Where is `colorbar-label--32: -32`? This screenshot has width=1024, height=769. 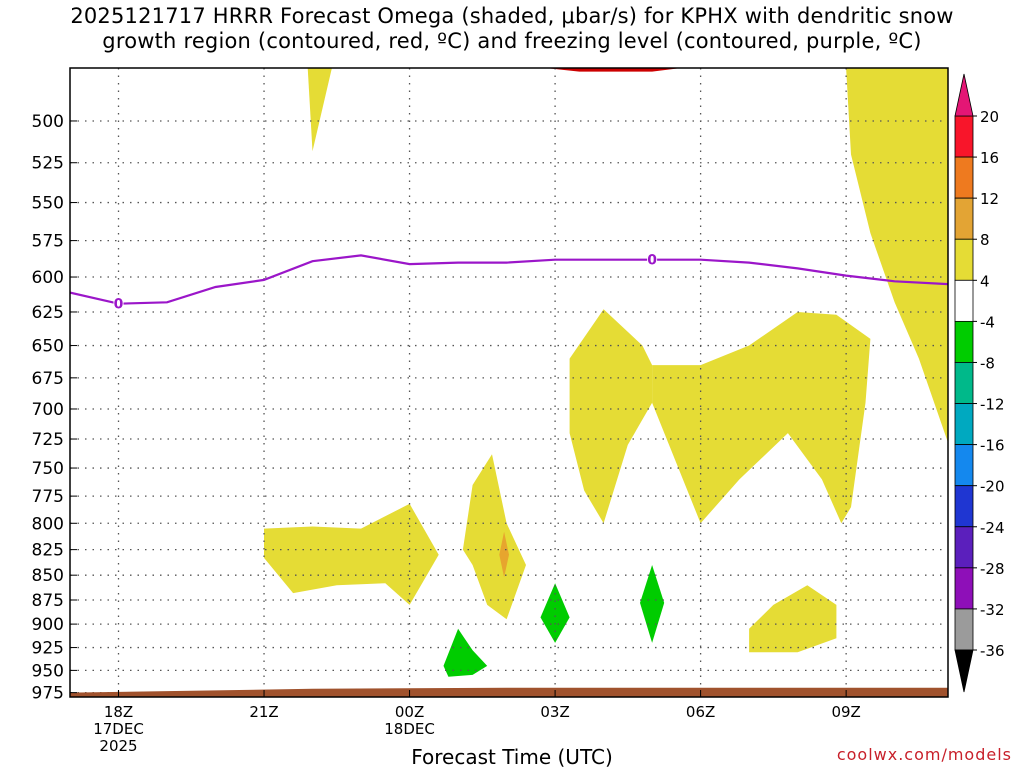
colorbar-label--32: -32 is located at coordinates (992, 610).